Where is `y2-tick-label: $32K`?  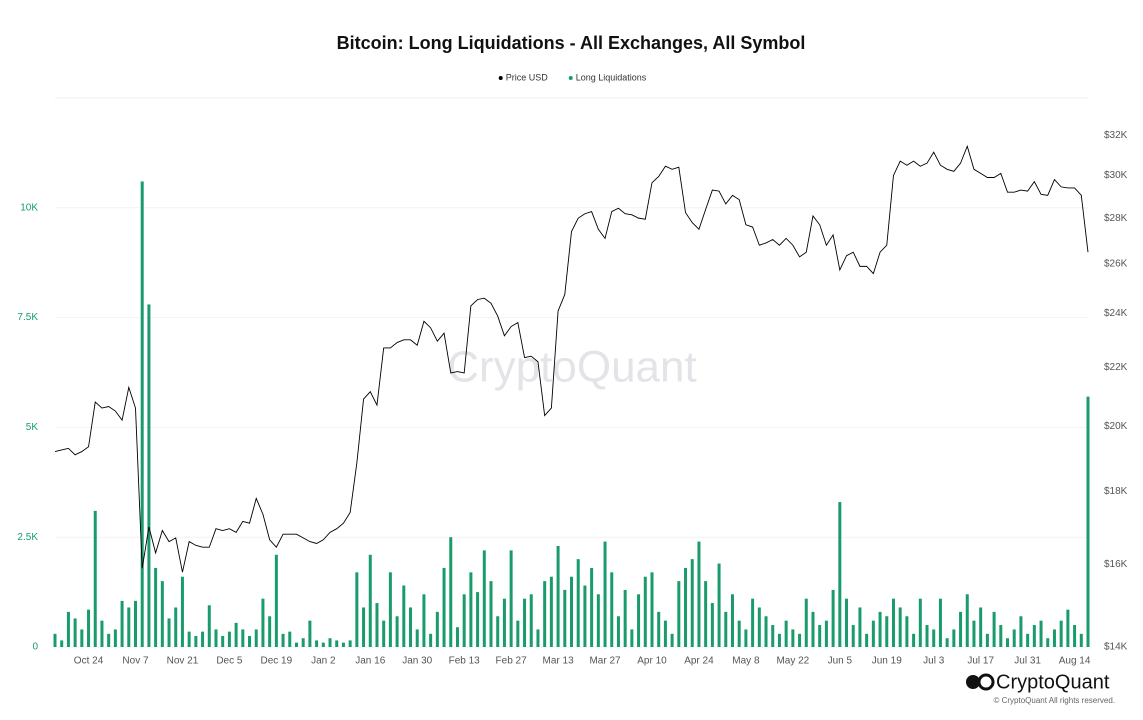
y2-tick-label: $32K is located at coordinates (1116, 135).